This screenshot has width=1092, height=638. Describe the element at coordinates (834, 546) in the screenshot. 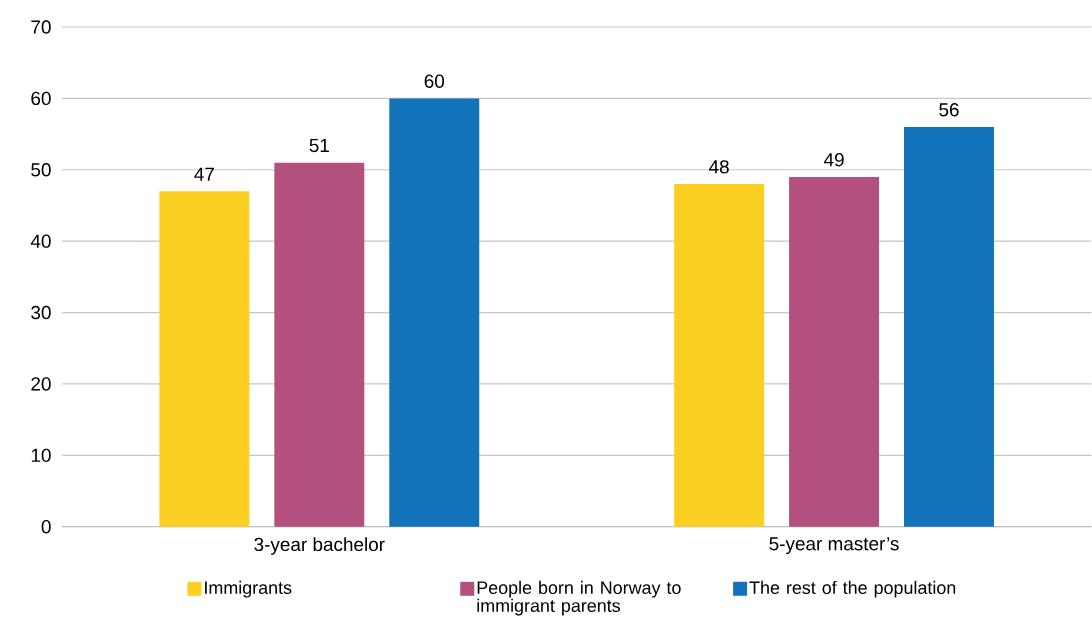

I see `x-tick-label: 5-year master’s` at that location.